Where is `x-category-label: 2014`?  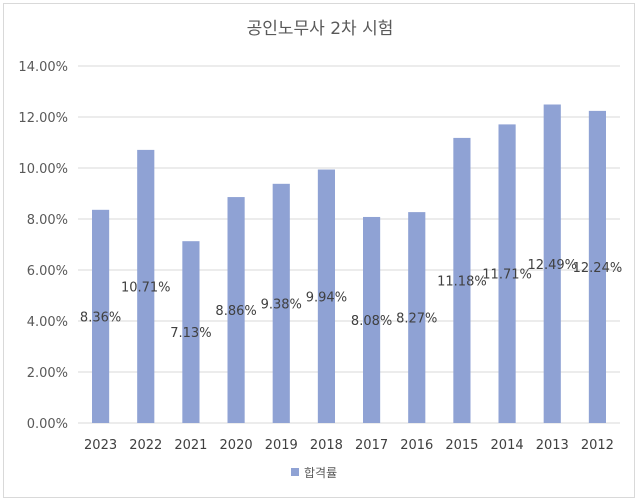 x-category-label: 2014 is located at coordinates (507, 445).